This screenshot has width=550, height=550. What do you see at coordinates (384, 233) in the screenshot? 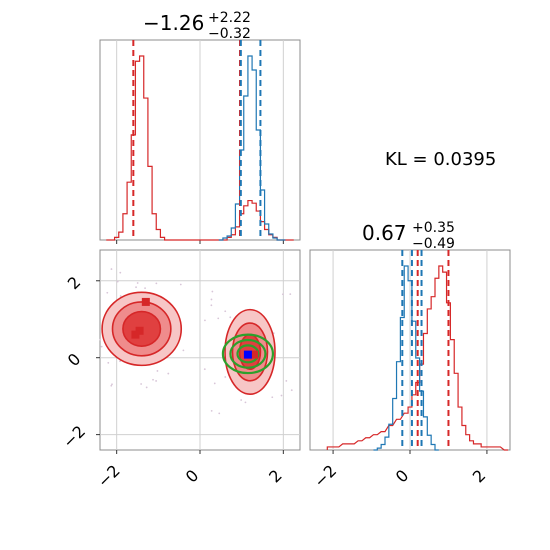
I see `panel-bottom-right-title-main: 0.67` at bounding box center [384, 233].